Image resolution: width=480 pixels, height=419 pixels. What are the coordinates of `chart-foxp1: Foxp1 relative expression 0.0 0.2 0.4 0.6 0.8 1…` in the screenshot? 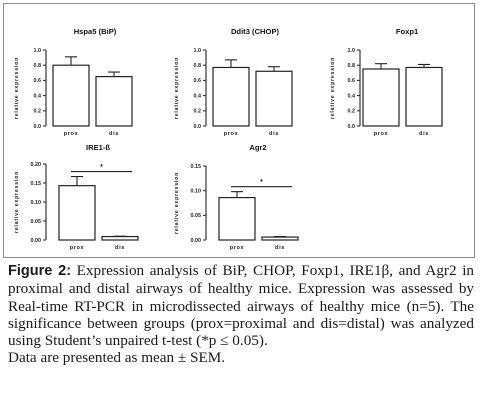 It's located at (386, 82).